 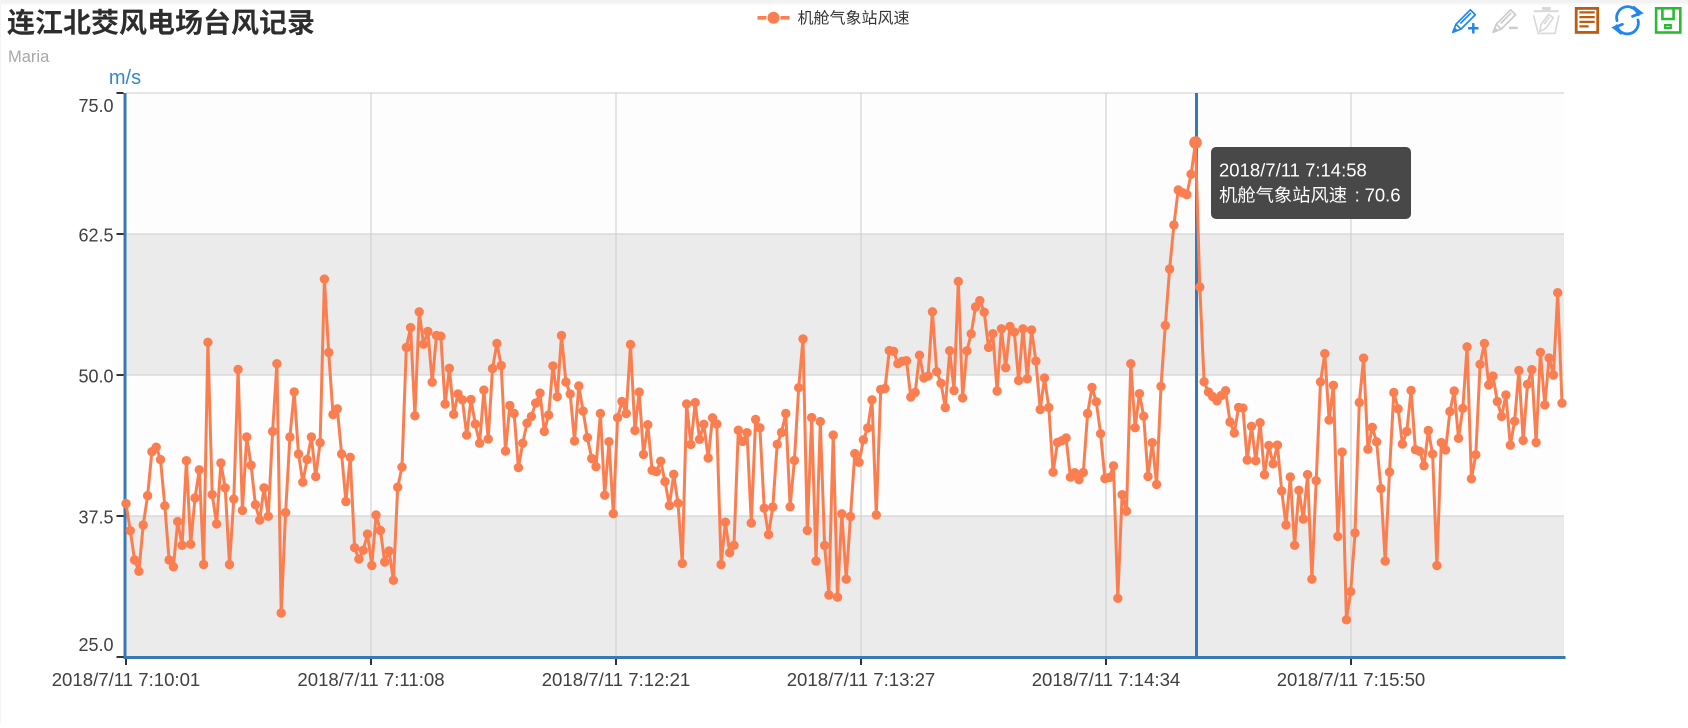 I want to click on svg-text: 50.0, so click(x=95, y=376).